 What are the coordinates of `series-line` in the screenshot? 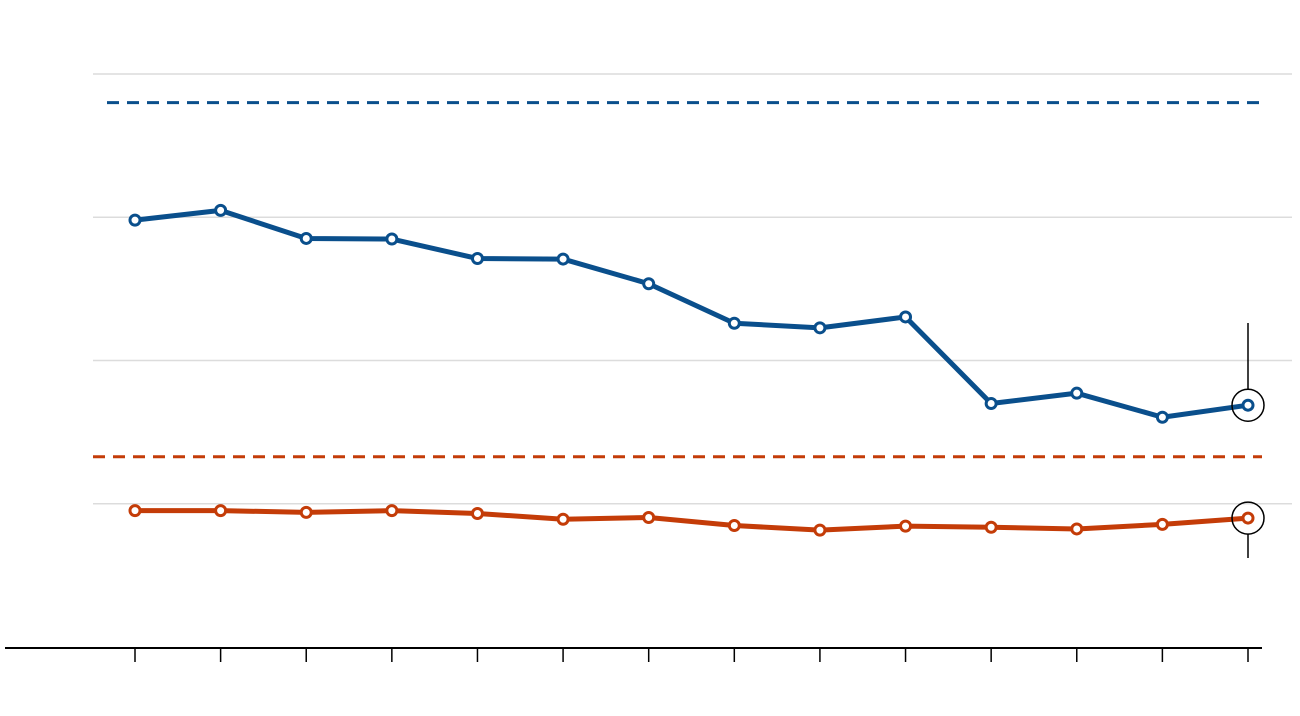 It's located at (691, 520).